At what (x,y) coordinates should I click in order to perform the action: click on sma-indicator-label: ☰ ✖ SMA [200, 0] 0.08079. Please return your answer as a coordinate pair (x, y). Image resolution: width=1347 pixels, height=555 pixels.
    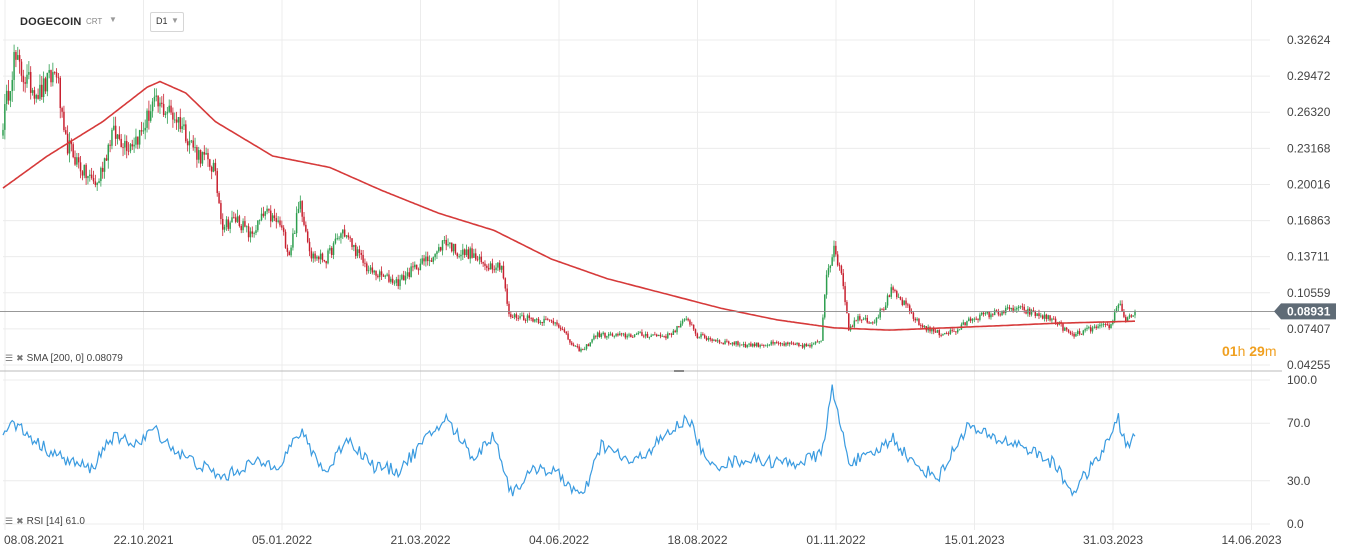
    Looking at the image, I should click on (64, 358).